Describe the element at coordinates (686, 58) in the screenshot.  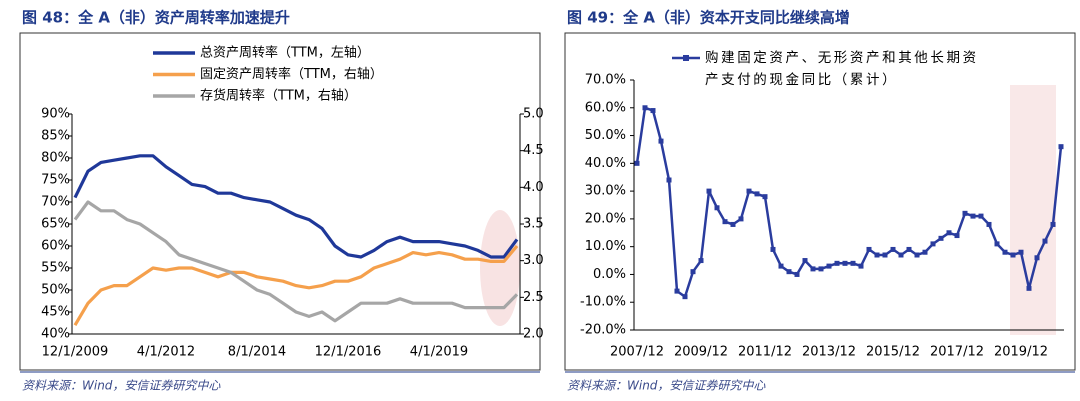
I see `legend-swatch` at that location.